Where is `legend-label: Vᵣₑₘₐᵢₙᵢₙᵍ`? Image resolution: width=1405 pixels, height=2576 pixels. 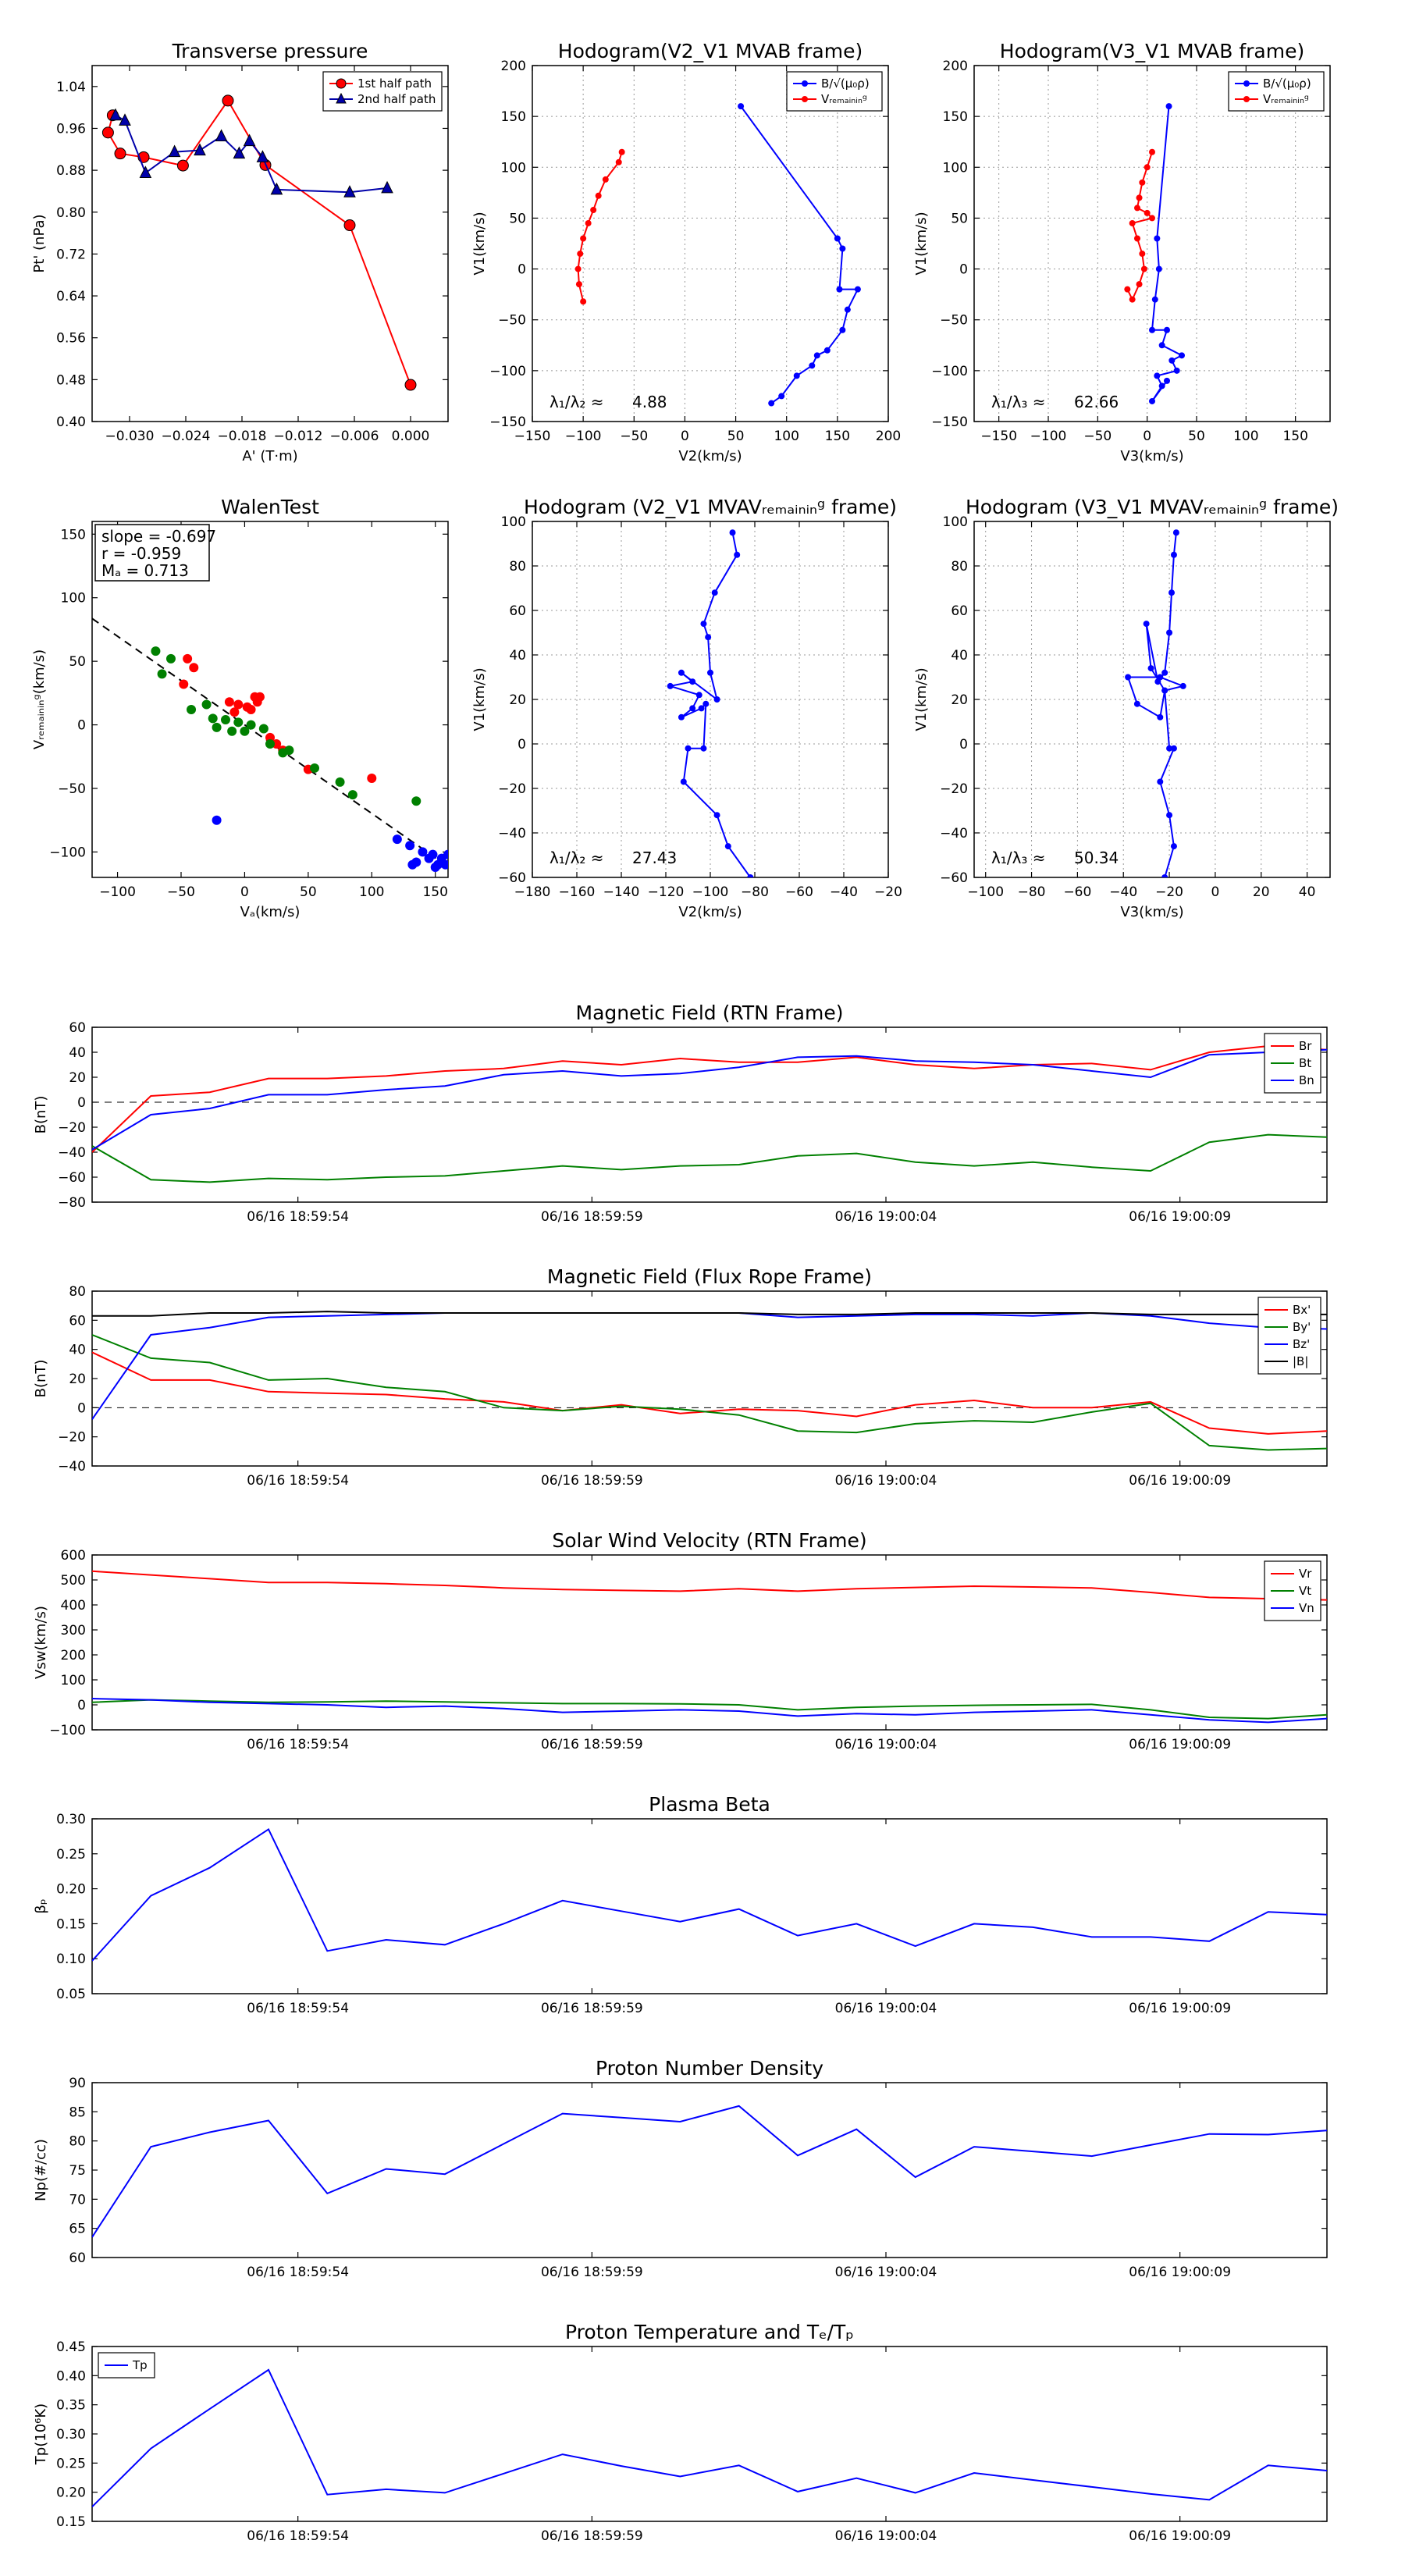
legend-label: Vᵣₑₘₐᵢₙᵢₙᵍ is located at coordinates (844, 99).